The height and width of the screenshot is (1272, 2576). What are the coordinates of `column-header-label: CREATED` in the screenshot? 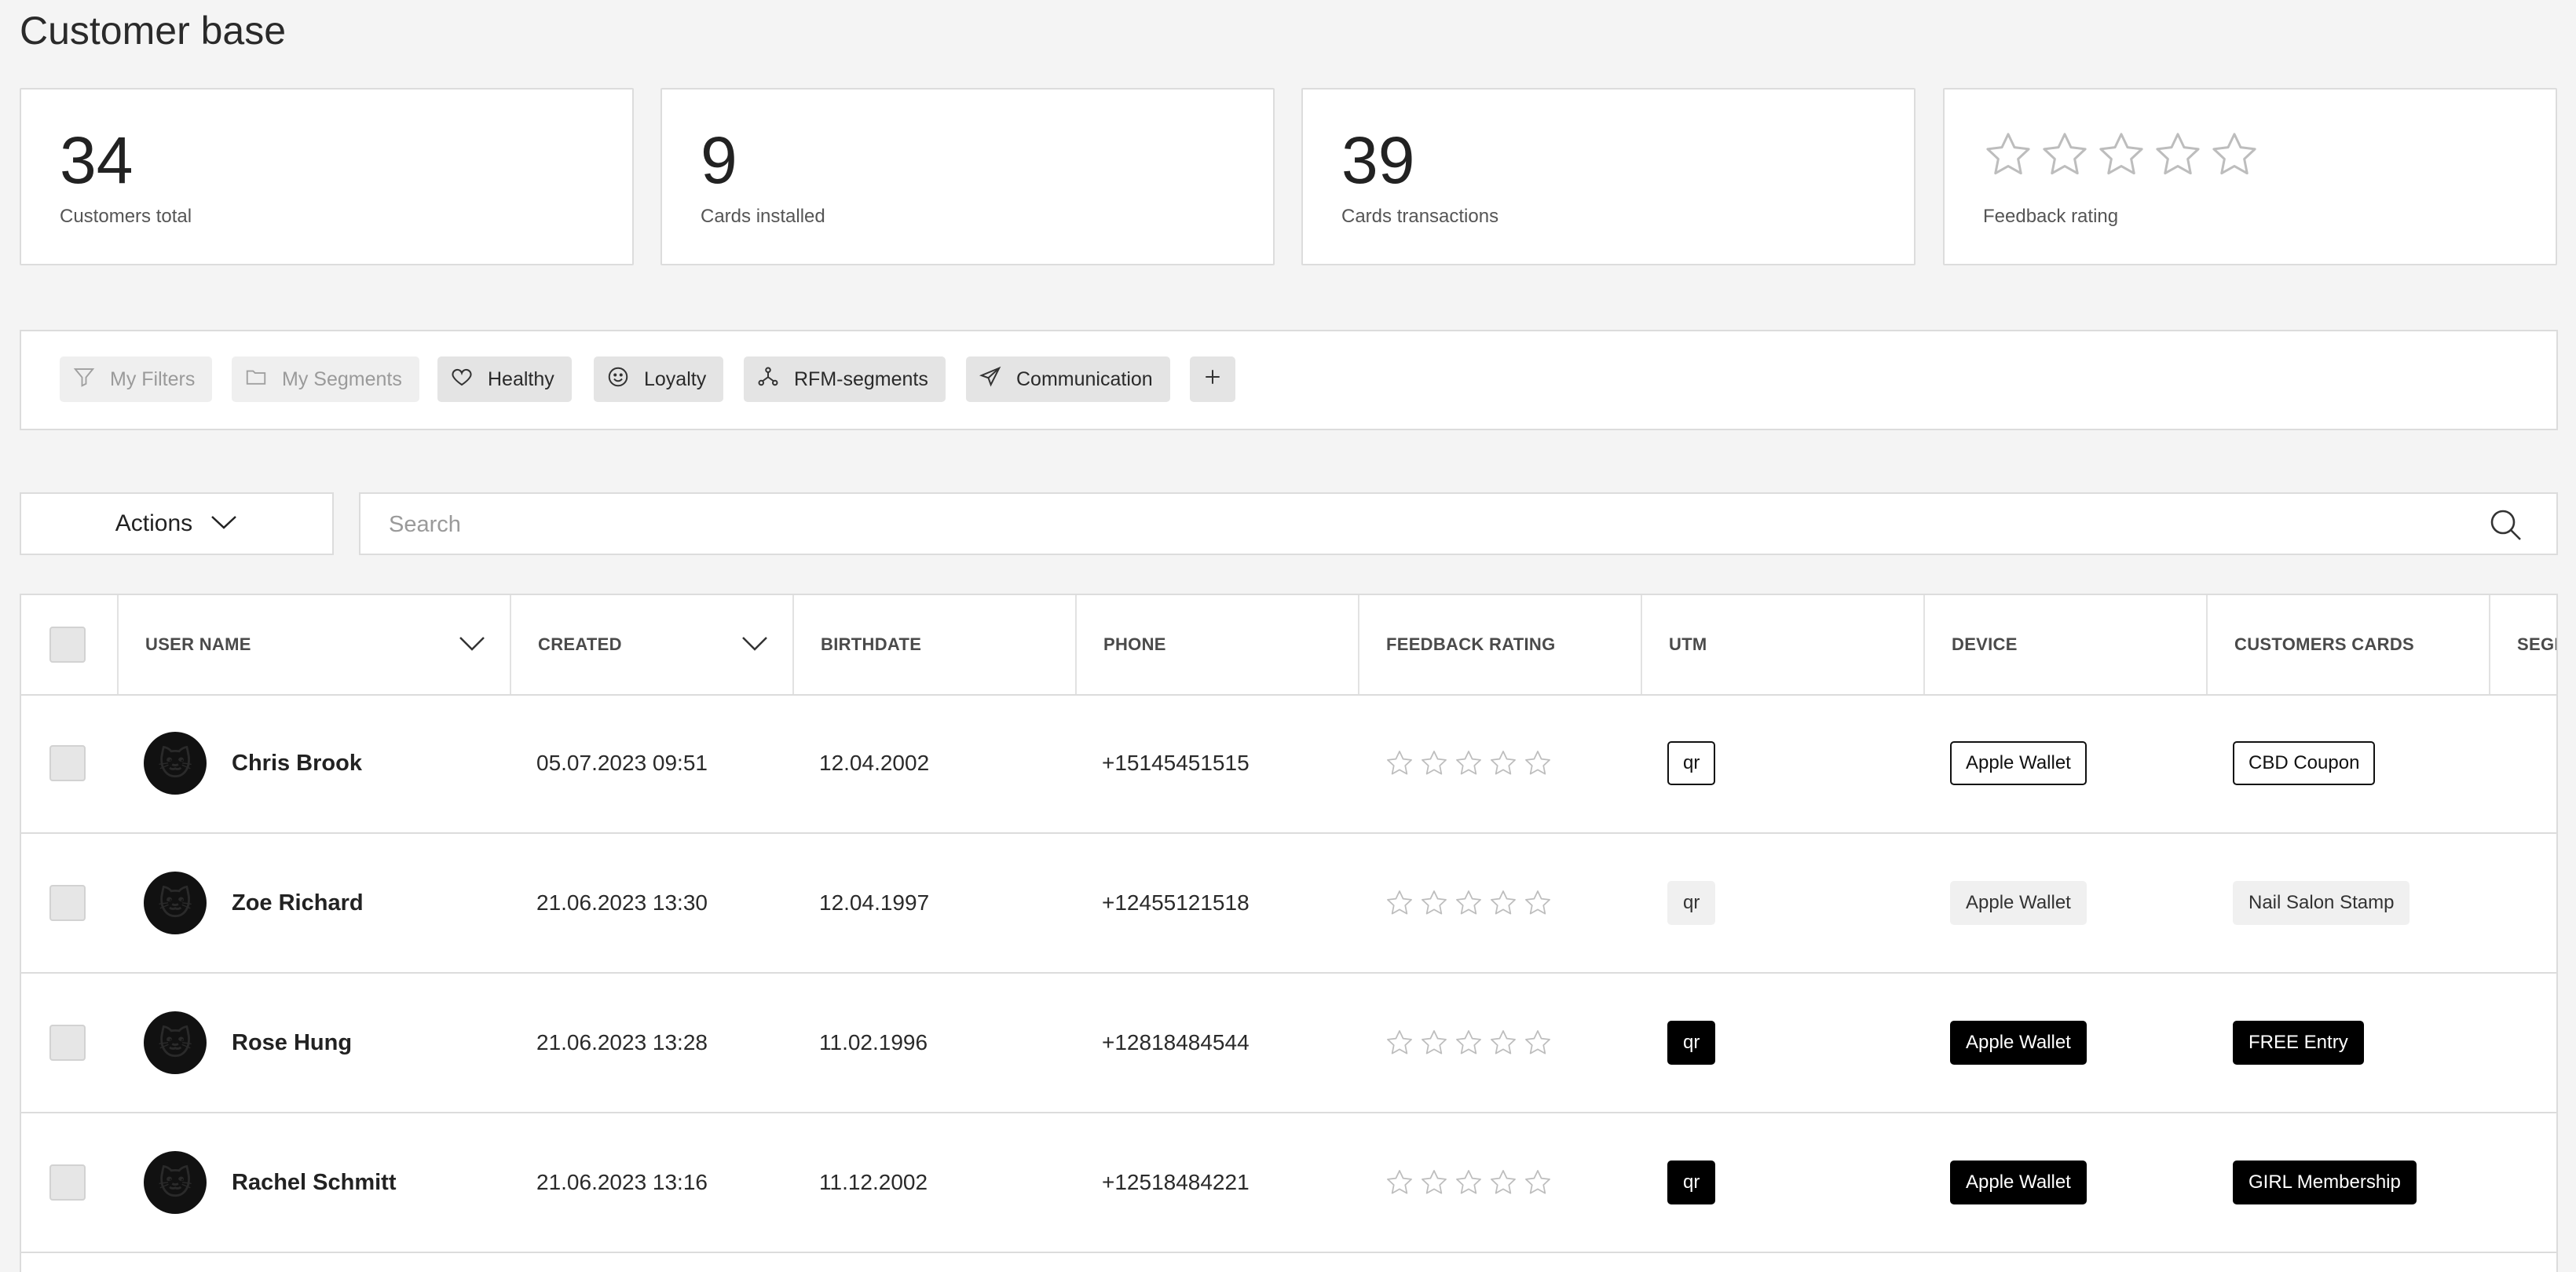 It's located at (580, 644).